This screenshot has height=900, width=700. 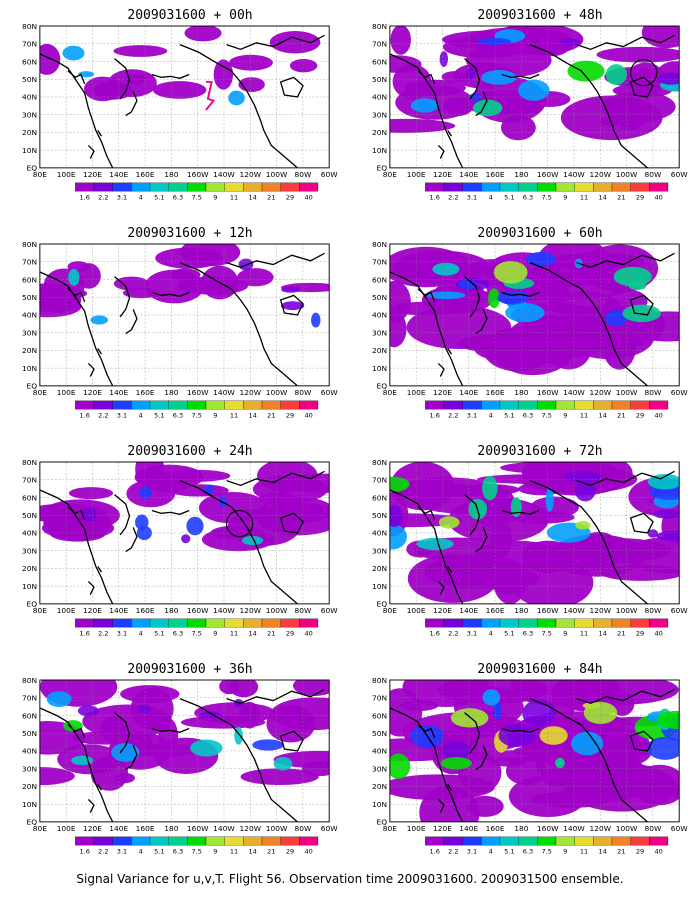 I want to click on lat-tick-label: 70N, so click(x=379, y=480).